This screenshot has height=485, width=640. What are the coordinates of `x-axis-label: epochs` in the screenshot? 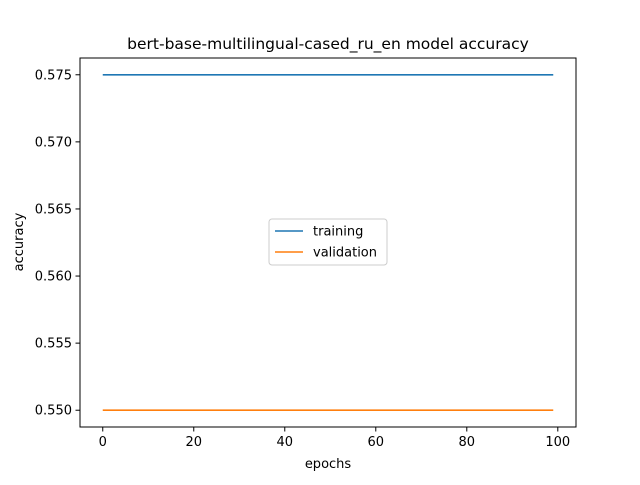 It's located at (328, 464).